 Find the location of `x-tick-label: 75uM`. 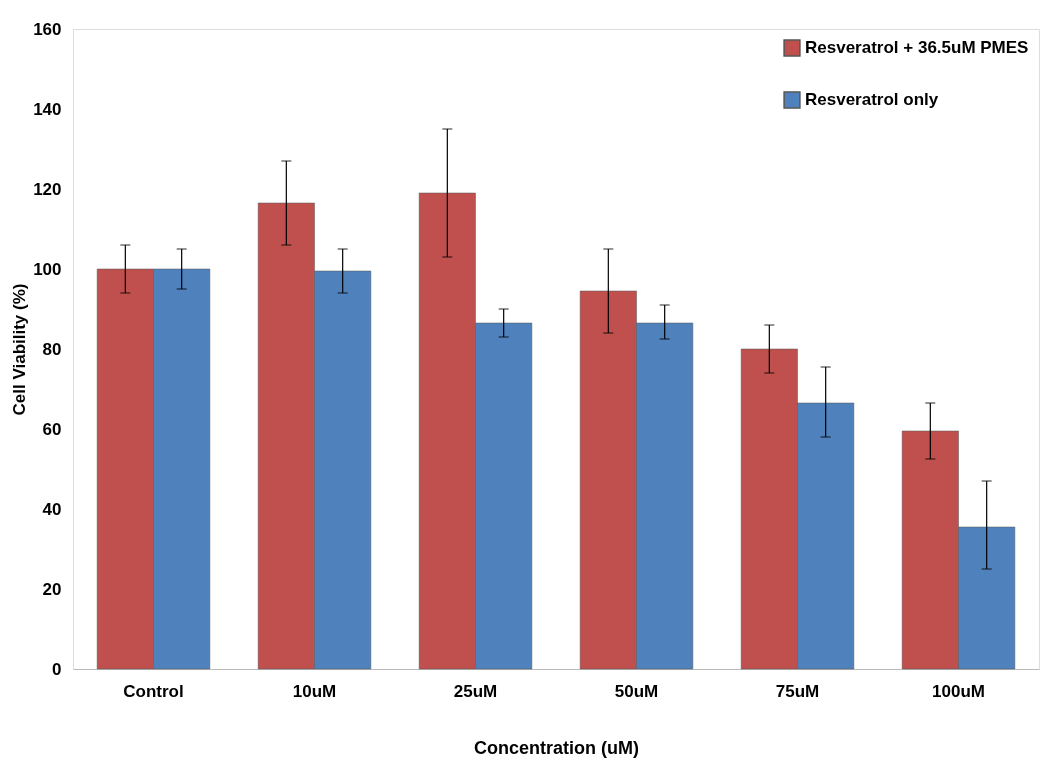

x-tick-label: 75uM is located at coordinates (797, 691).